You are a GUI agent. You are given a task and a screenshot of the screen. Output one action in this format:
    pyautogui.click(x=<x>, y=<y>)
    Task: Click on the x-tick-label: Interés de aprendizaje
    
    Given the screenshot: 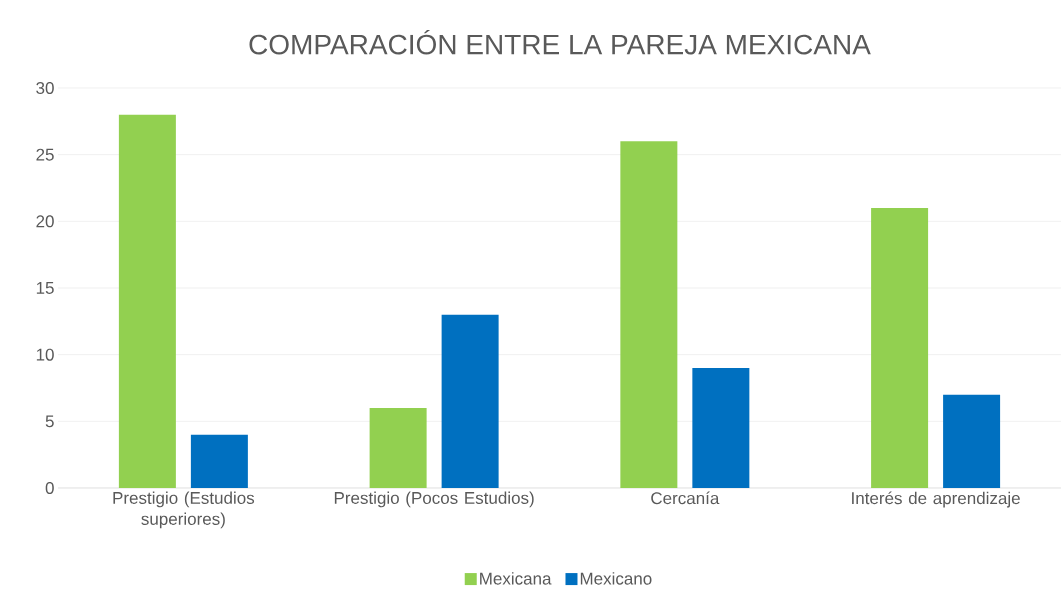 What is the action you would take?
    pyautogui.click(x=936, y=499)
    